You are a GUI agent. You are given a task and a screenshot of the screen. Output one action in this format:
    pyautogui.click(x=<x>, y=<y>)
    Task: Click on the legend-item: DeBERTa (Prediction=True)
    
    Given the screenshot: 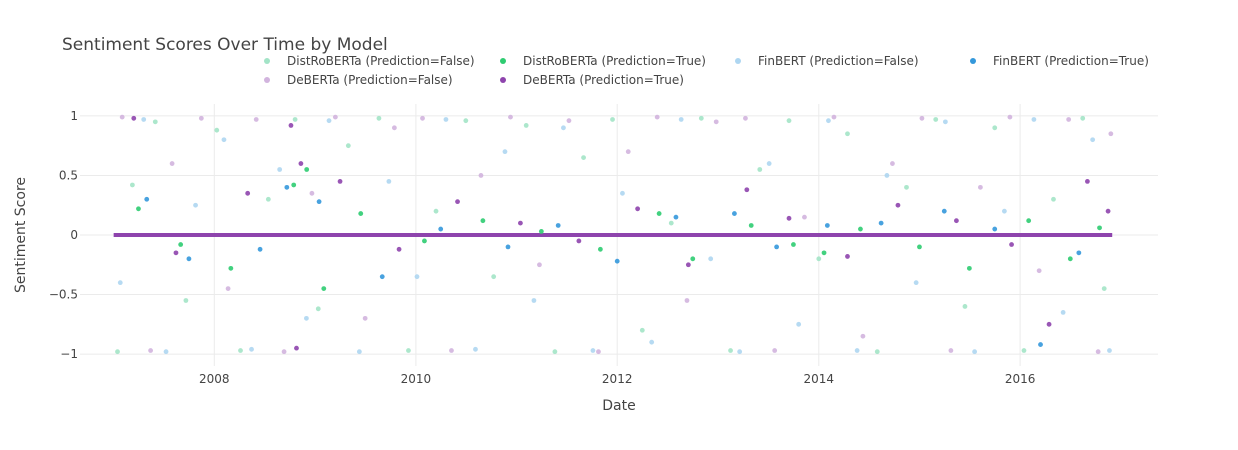 What is the action you would take?
    pyautogui.click(x=592, y=80)
    